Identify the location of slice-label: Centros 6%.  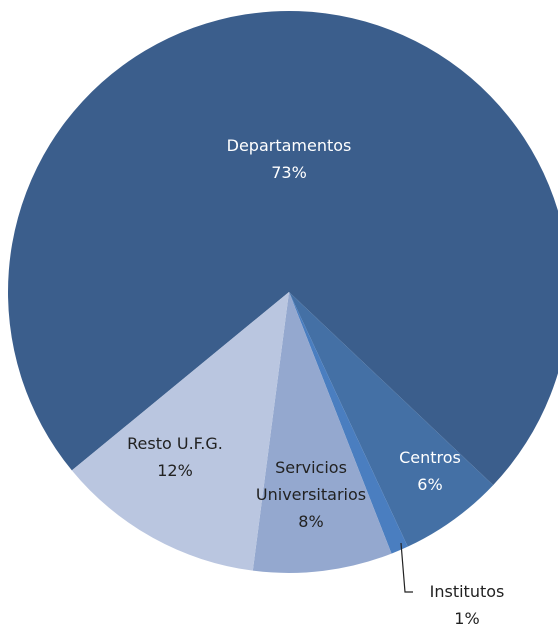
(430, 471).